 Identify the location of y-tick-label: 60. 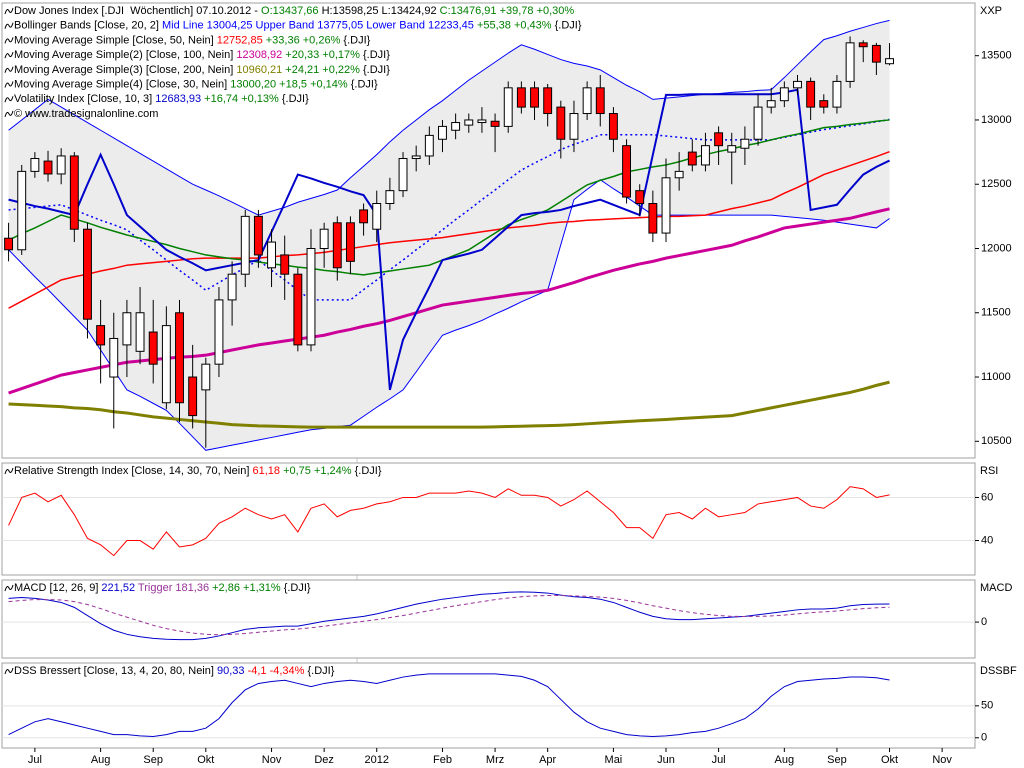
(987, 497).